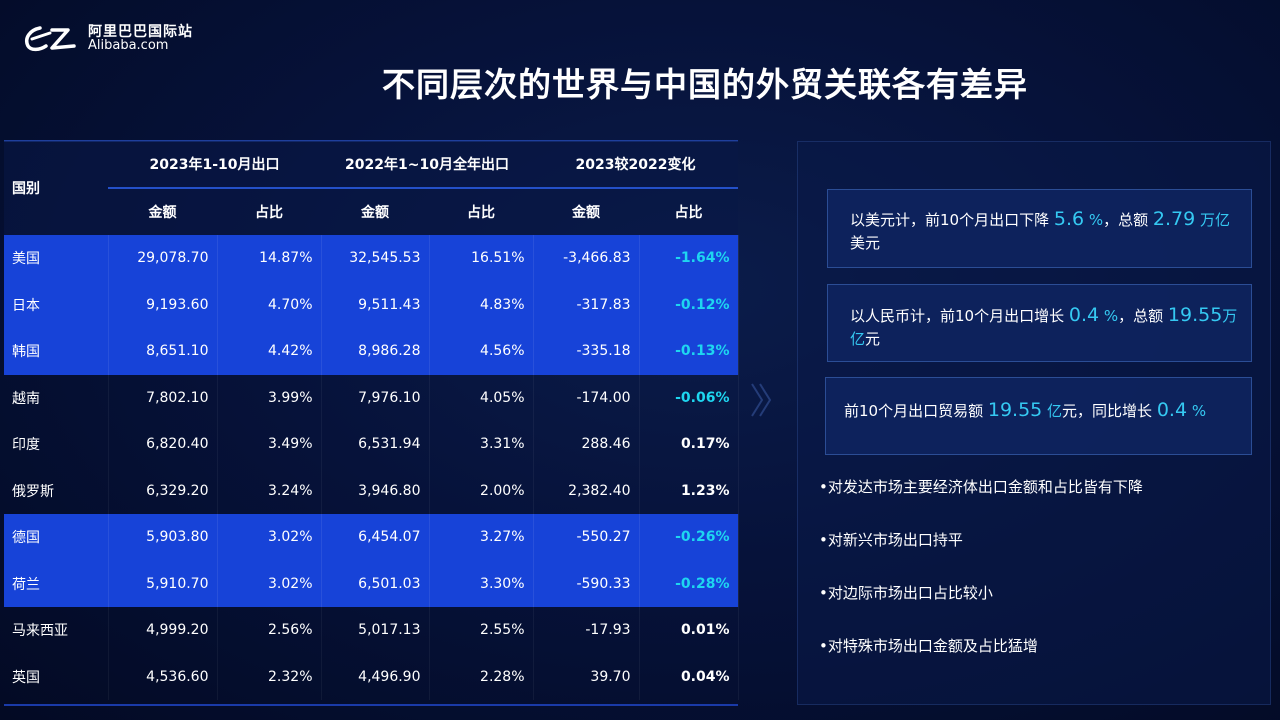  Describe the element at coordinates (26, 189) in the screenshot. I see `header-country: 国别` at that location.